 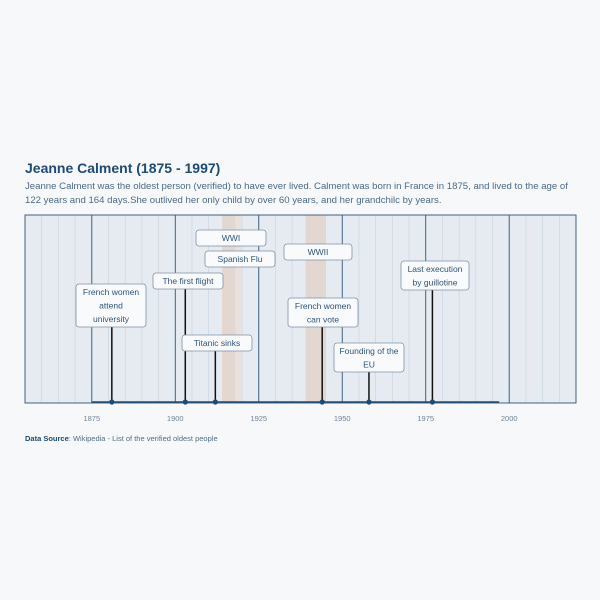 I want to click on period-label-1: Spanish Flu, so click(x=240, y=259).